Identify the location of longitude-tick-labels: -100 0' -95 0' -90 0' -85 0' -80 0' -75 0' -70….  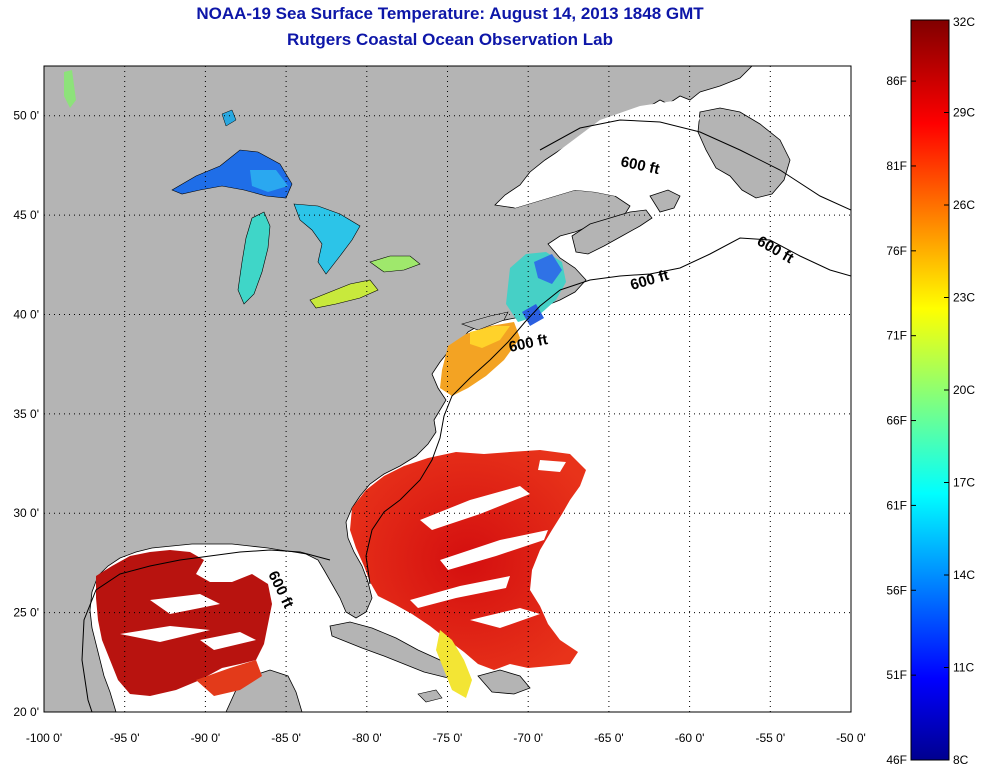
(446, 738).